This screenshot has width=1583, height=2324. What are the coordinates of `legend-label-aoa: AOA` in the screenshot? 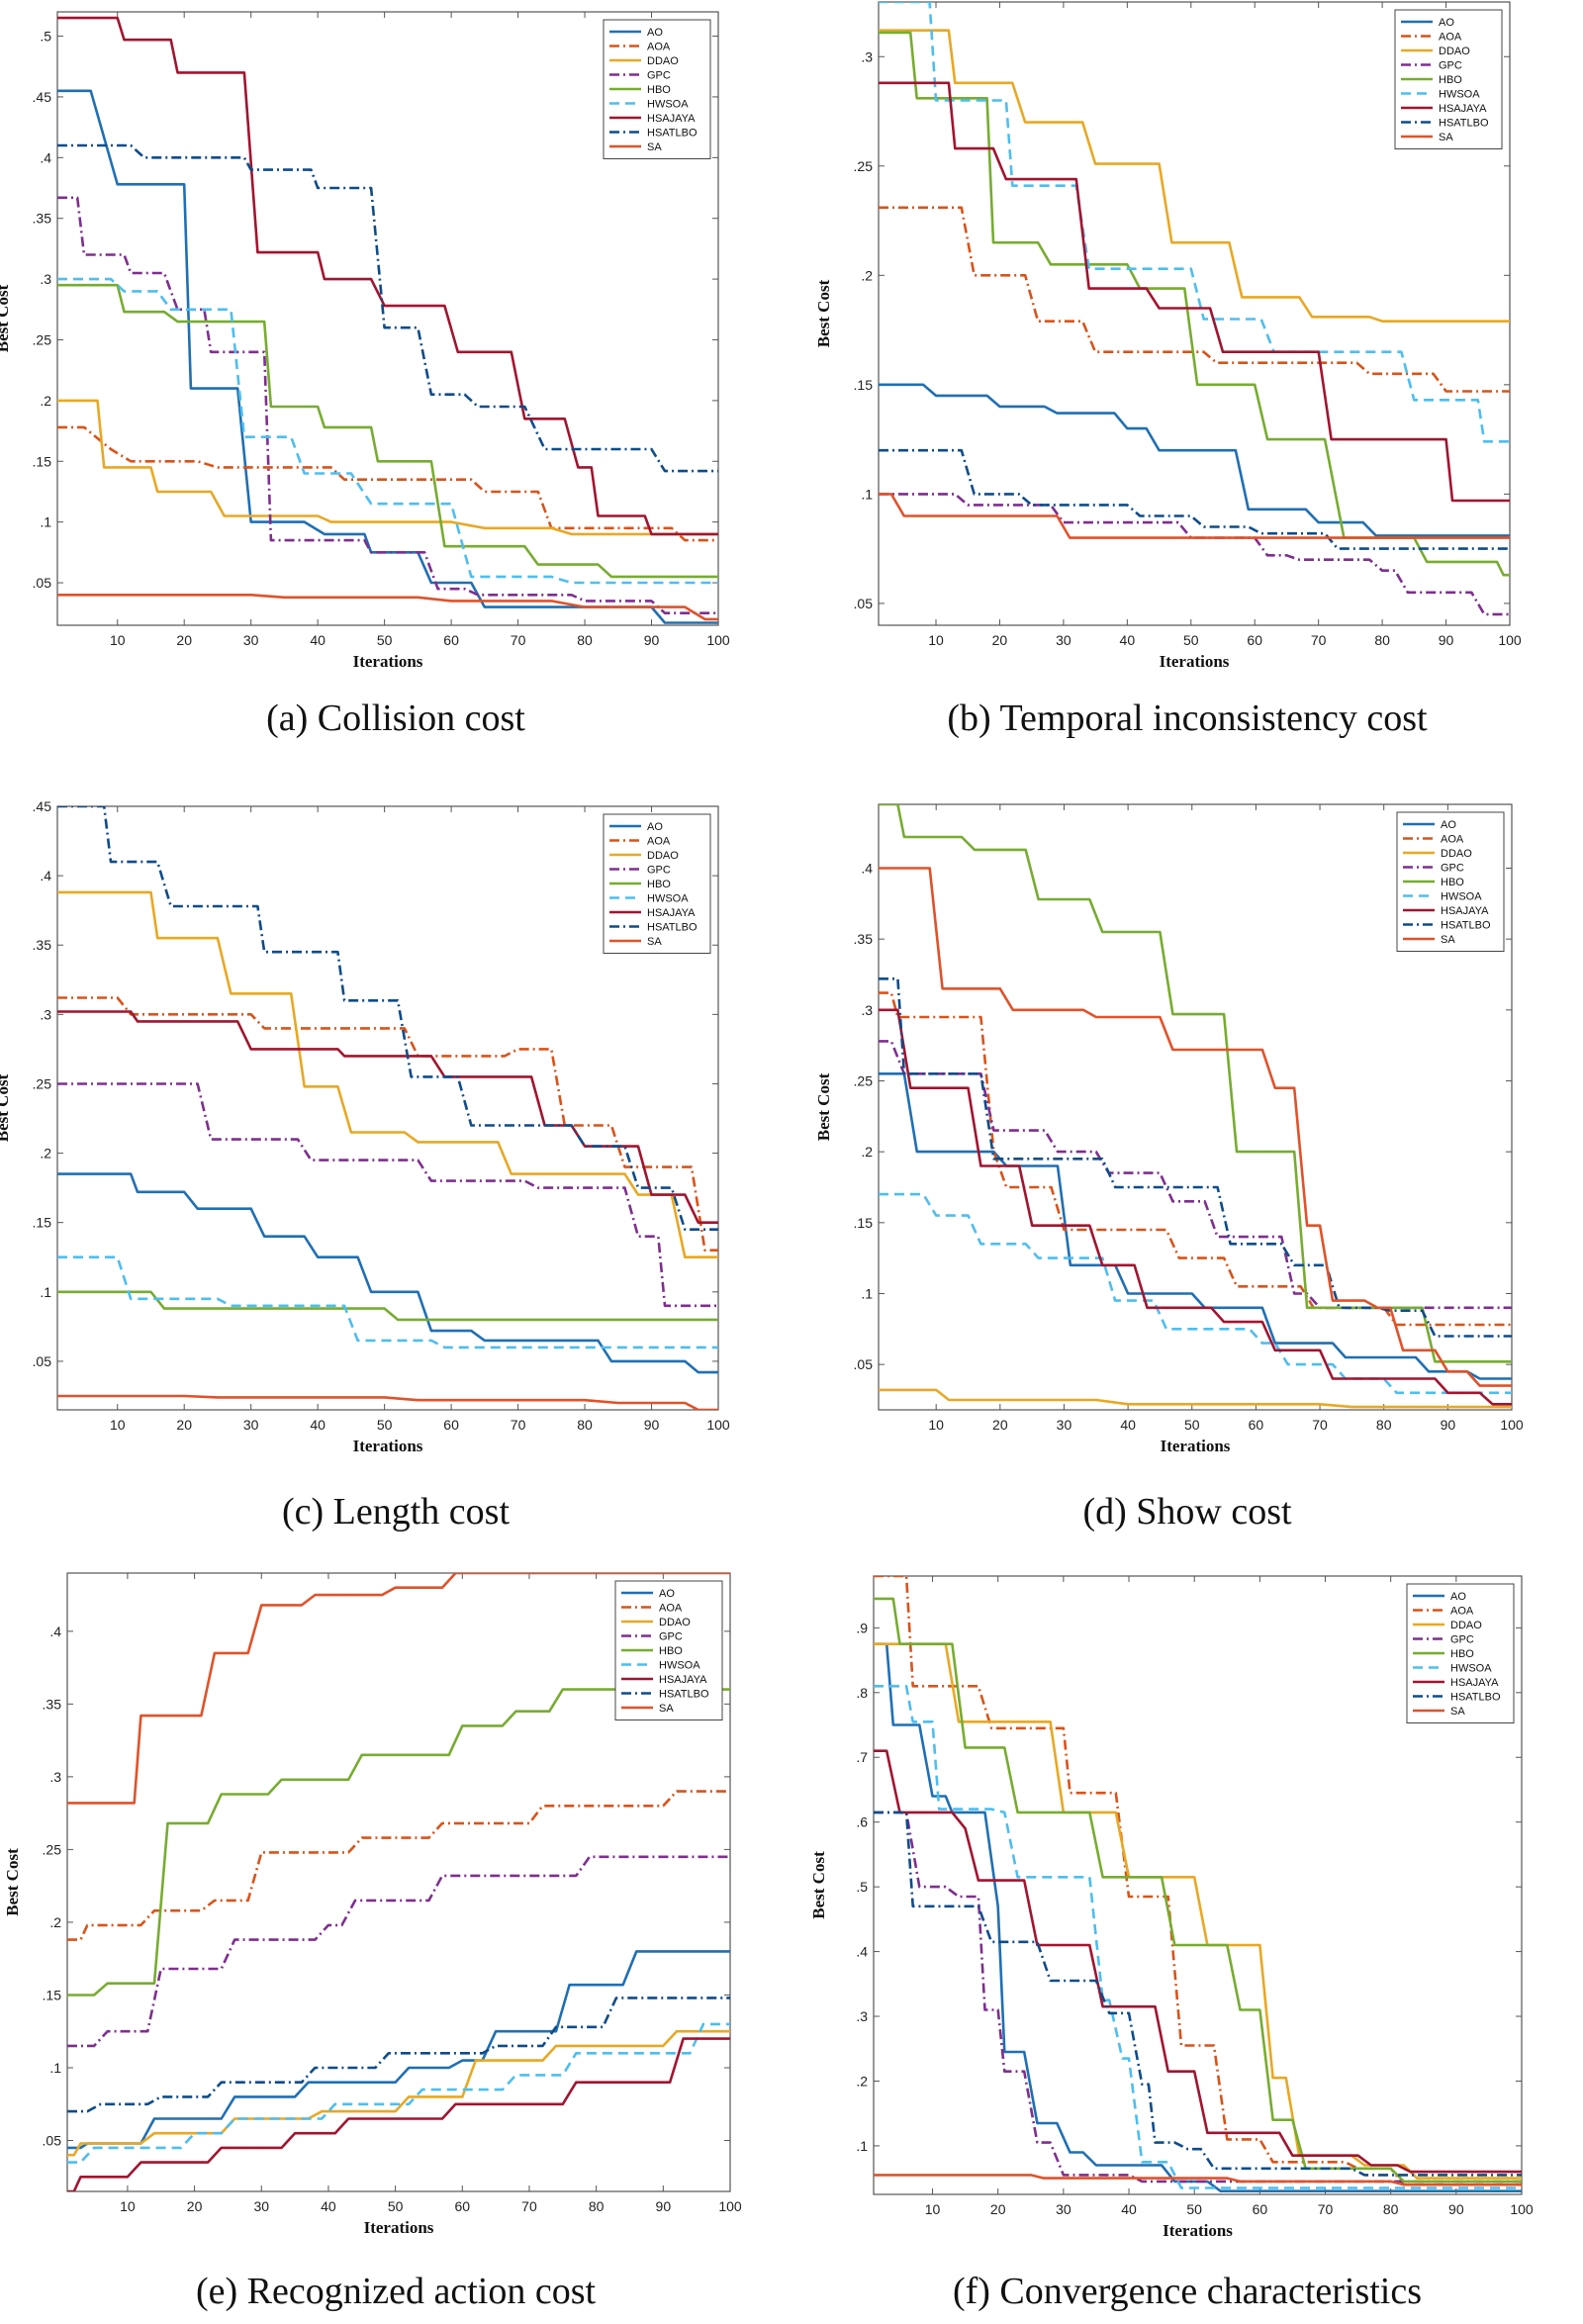 It's located at (671, 1609).